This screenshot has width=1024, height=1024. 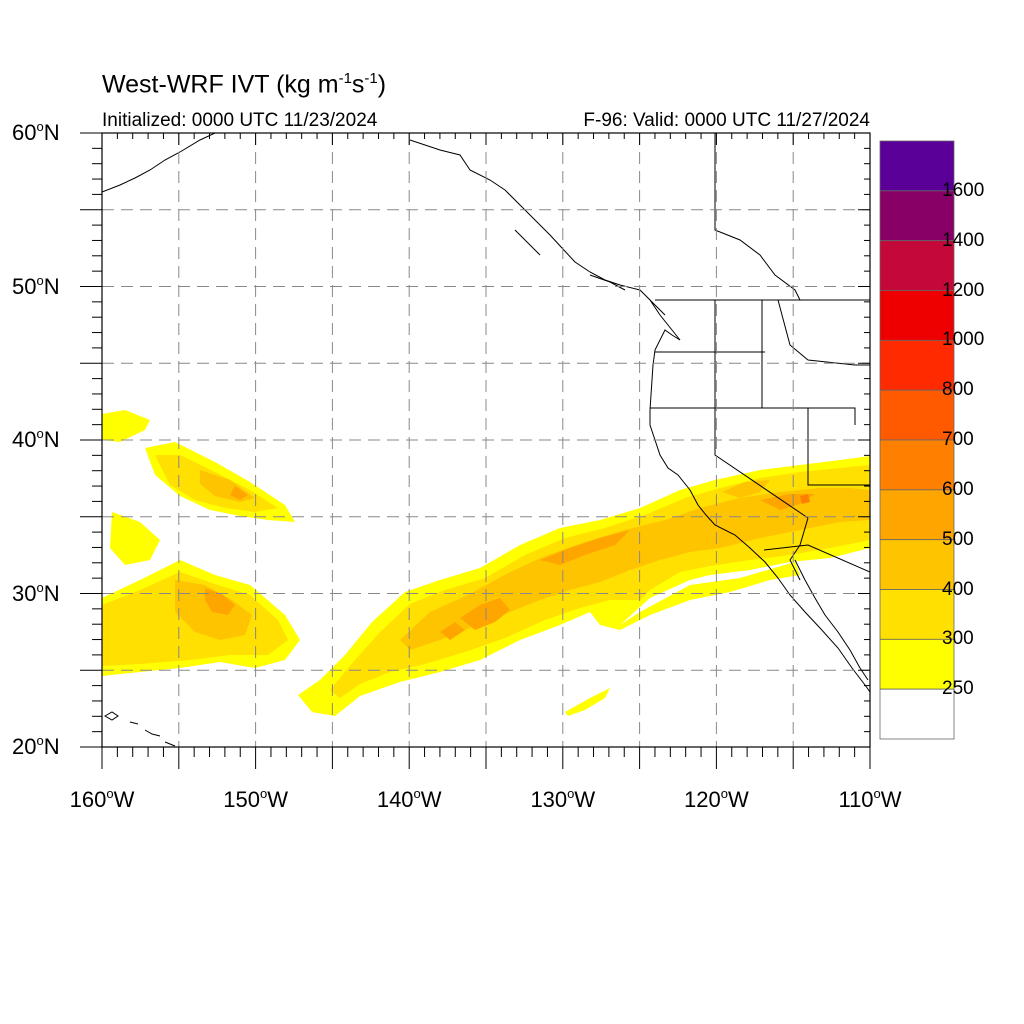 What do you see at coordinates (409, 799) in the screenshot?
I see `lon-tick-label: 140oW` at bounding box center [409, 799].